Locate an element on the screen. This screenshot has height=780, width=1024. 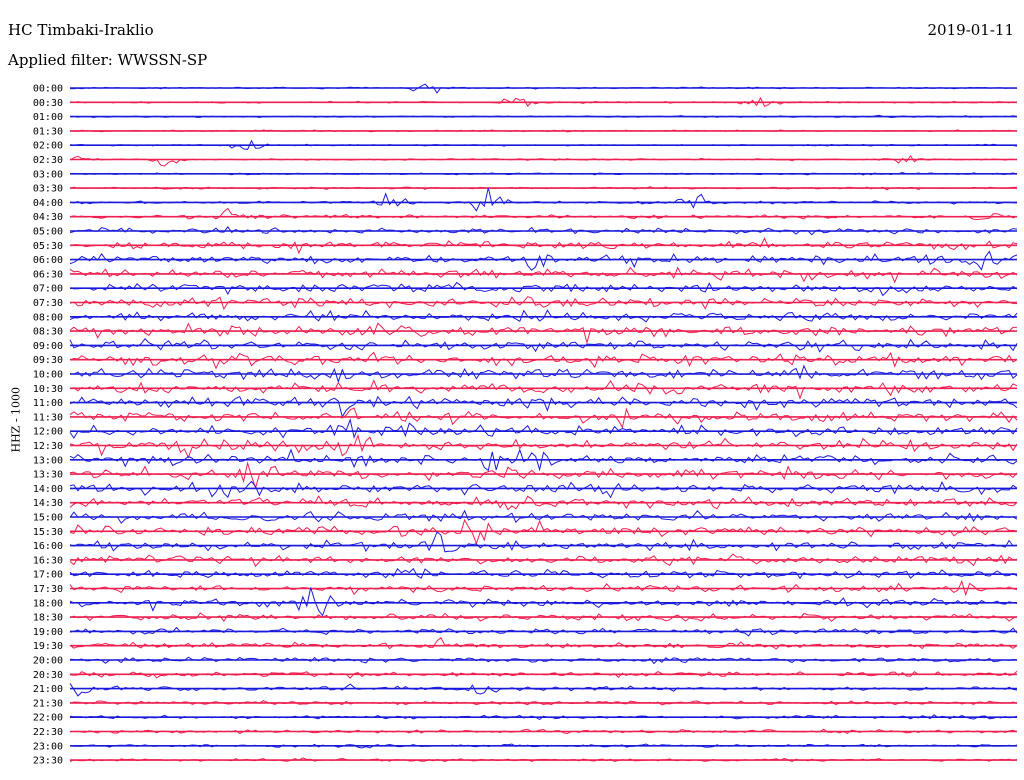
date-label: 2019-01-11 is located at coordinates (970, 30).